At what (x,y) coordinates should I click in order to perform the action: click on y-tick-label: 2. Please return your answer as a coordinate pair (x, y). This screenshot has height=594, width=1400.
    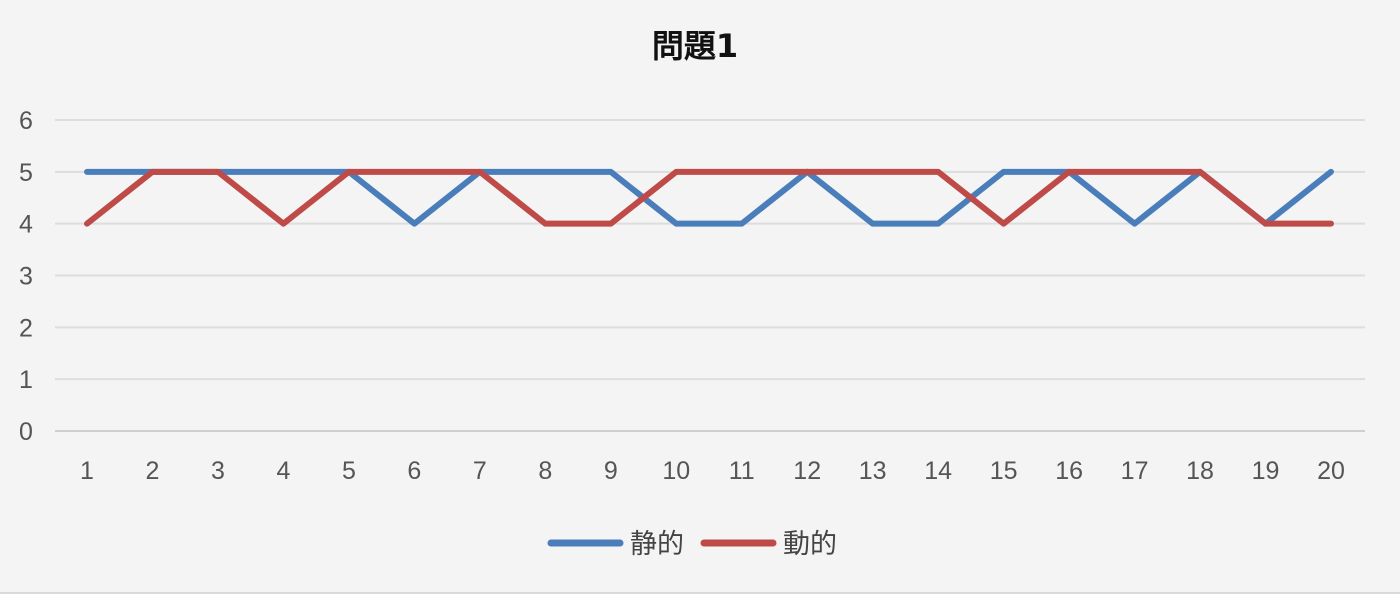
    Looking at the image, I should click on (26, 328).